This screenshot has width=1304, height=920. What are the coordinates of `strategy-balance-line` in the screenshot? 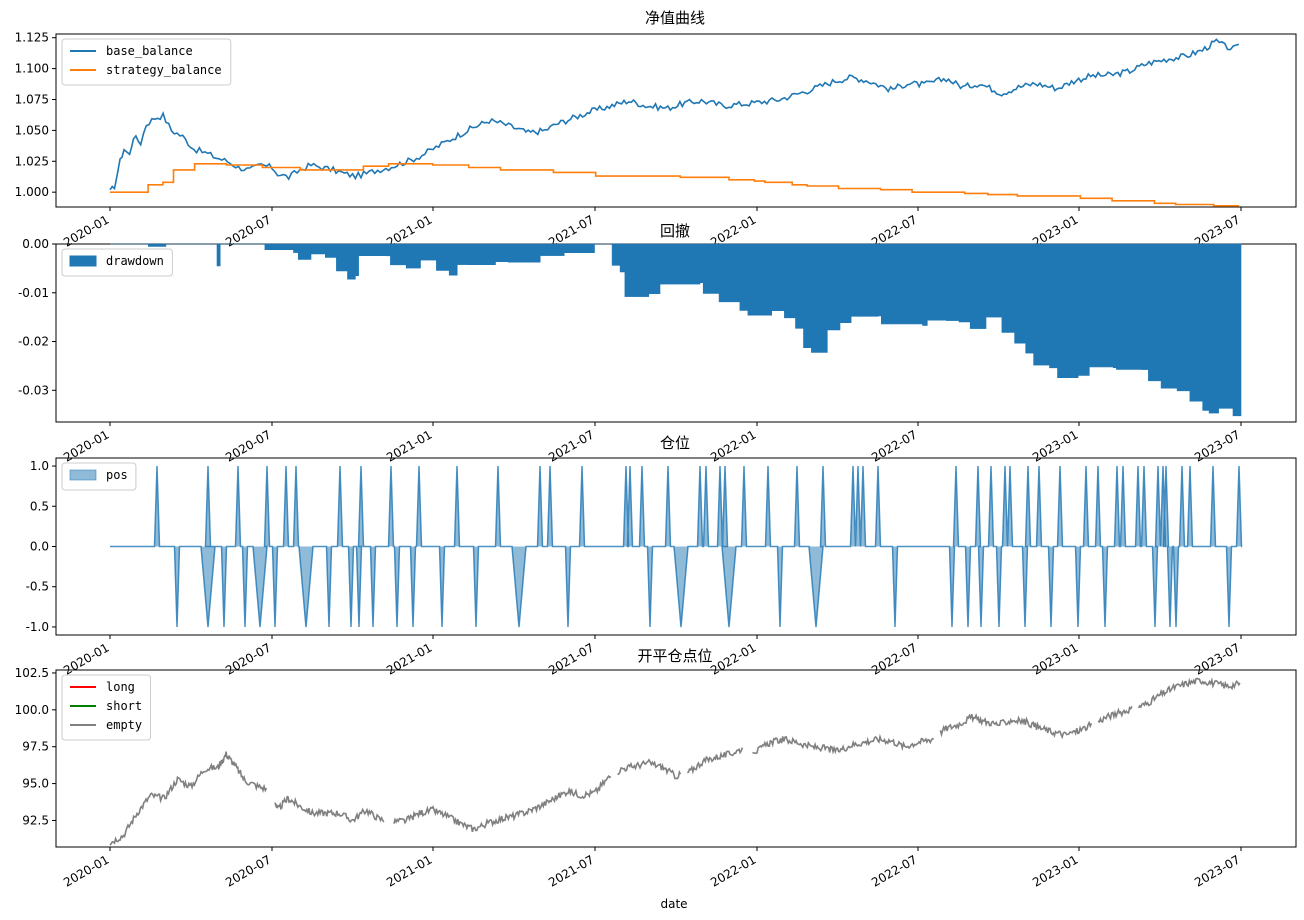 It's located at (675, 185).